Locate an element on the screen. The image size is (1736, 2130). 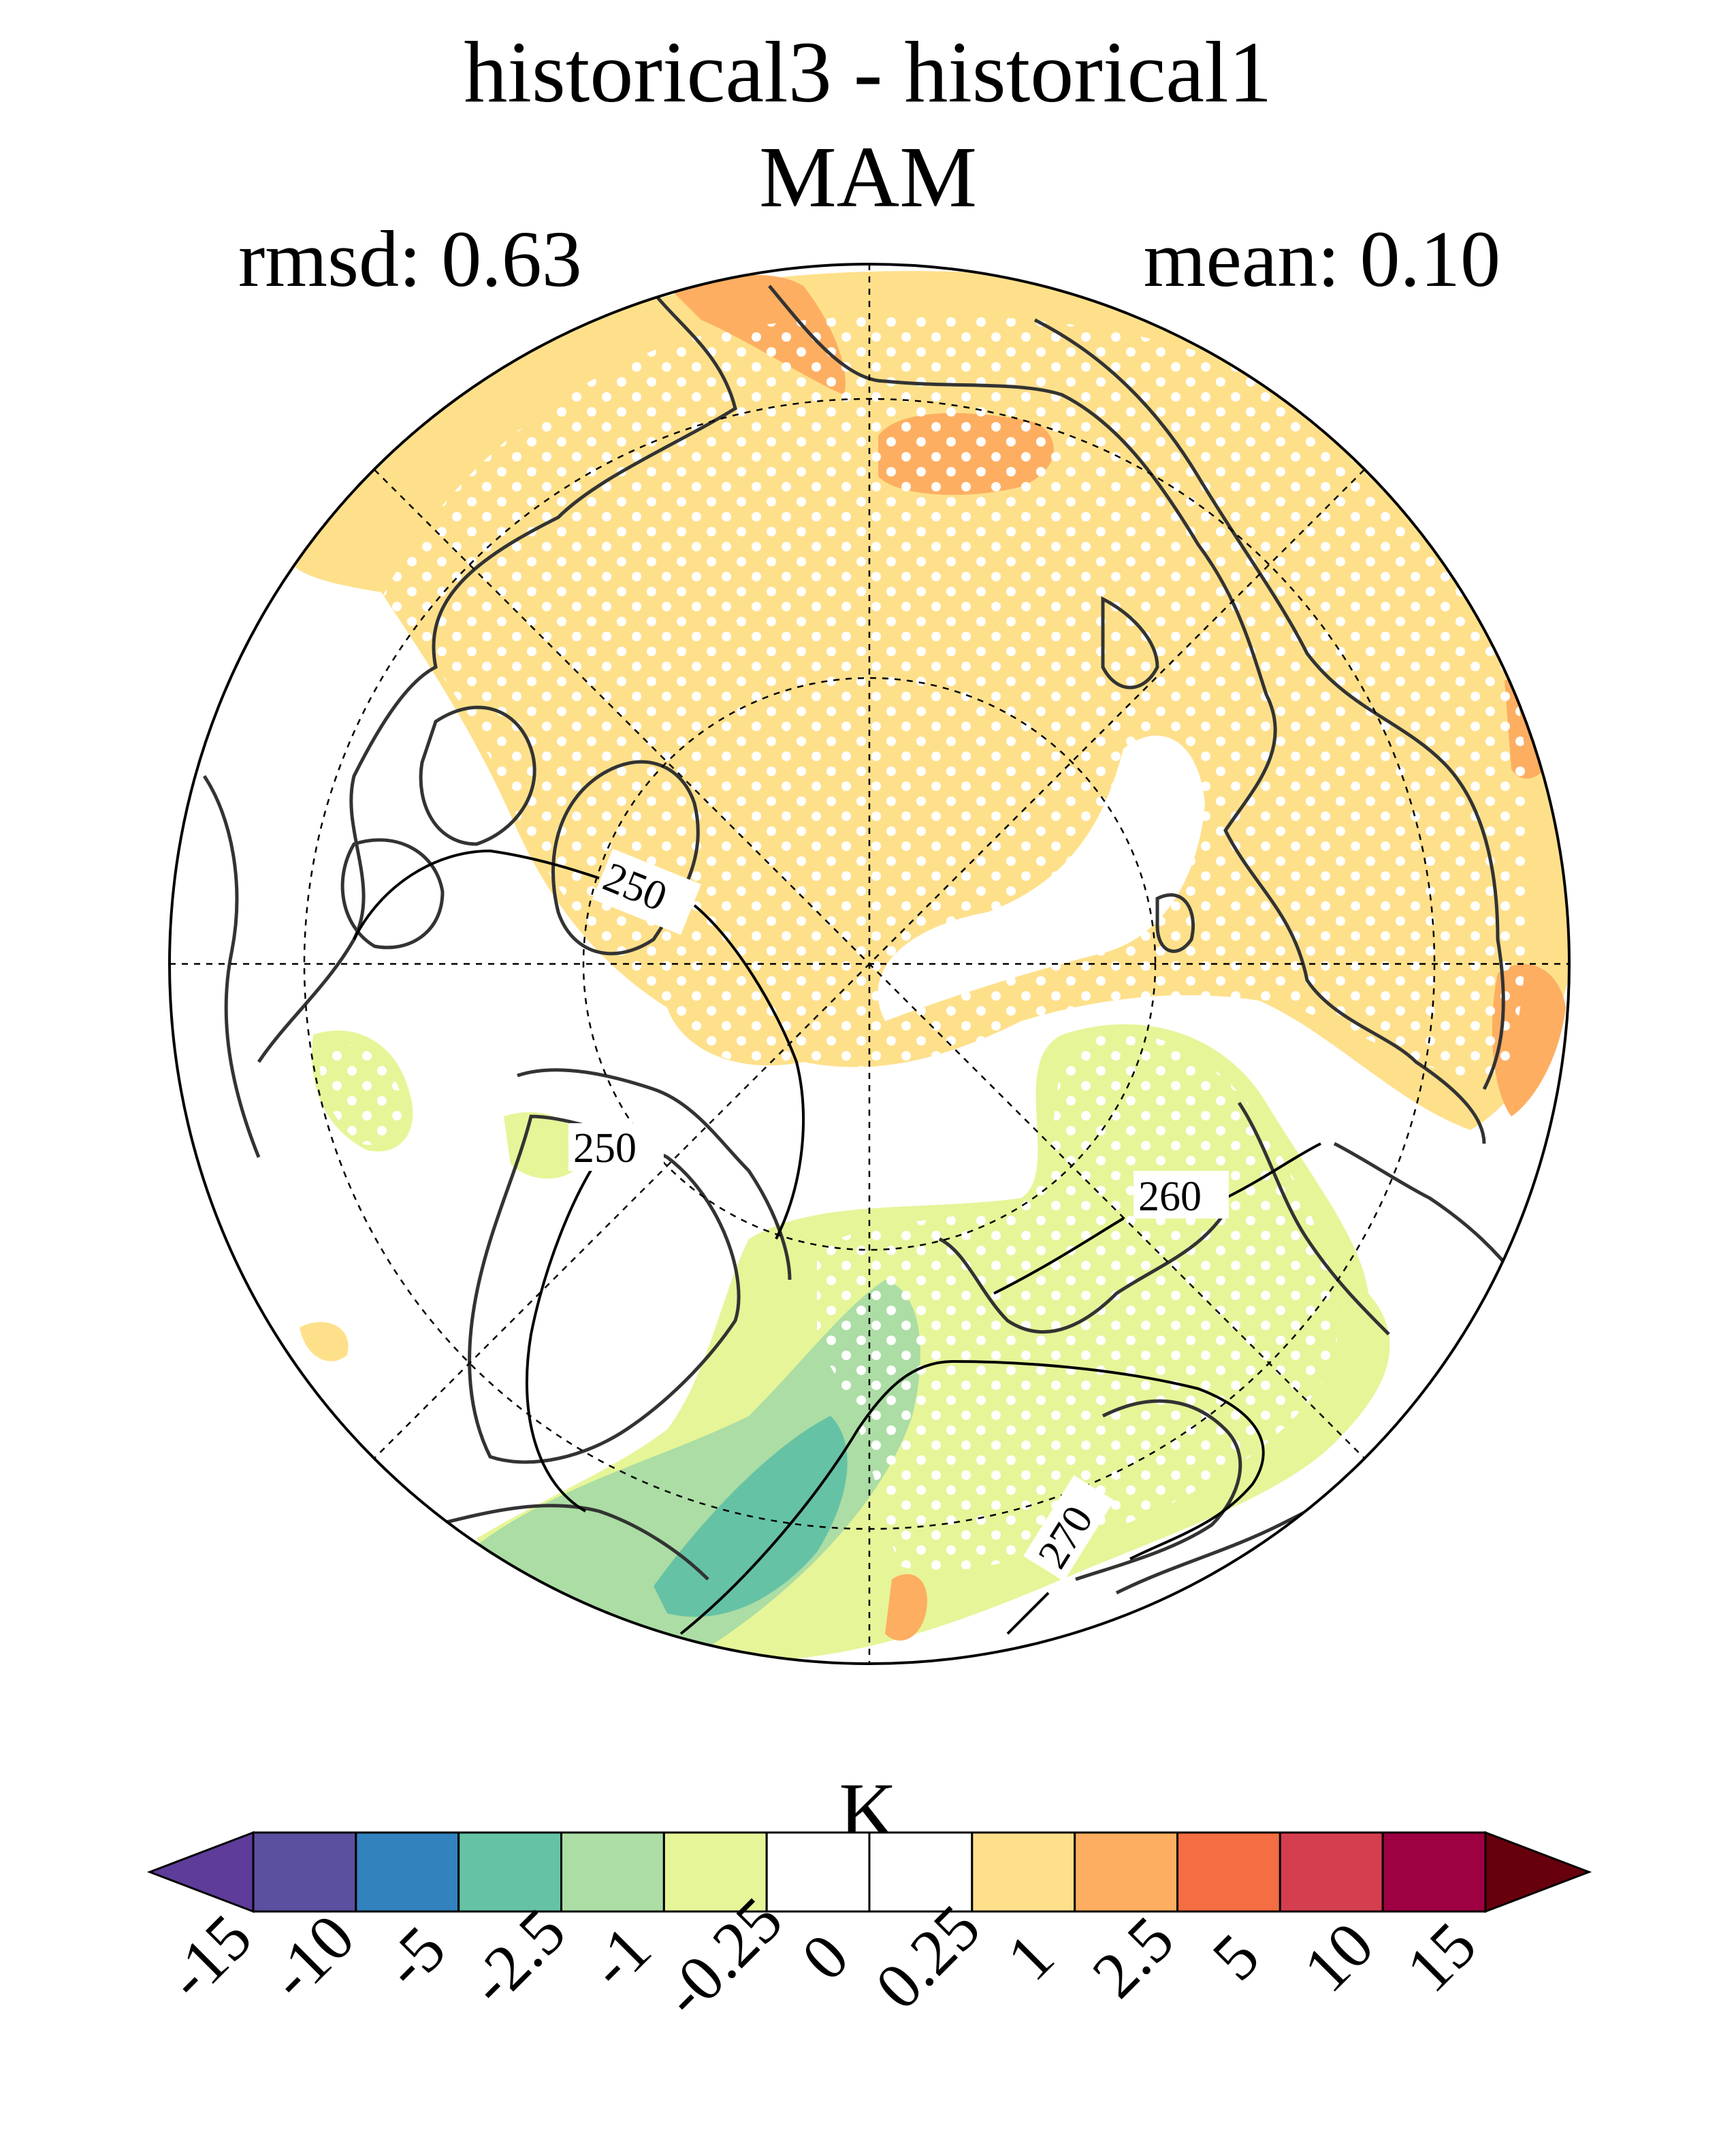
colorbar-extend-high is located at coordinates (1538, 1872).